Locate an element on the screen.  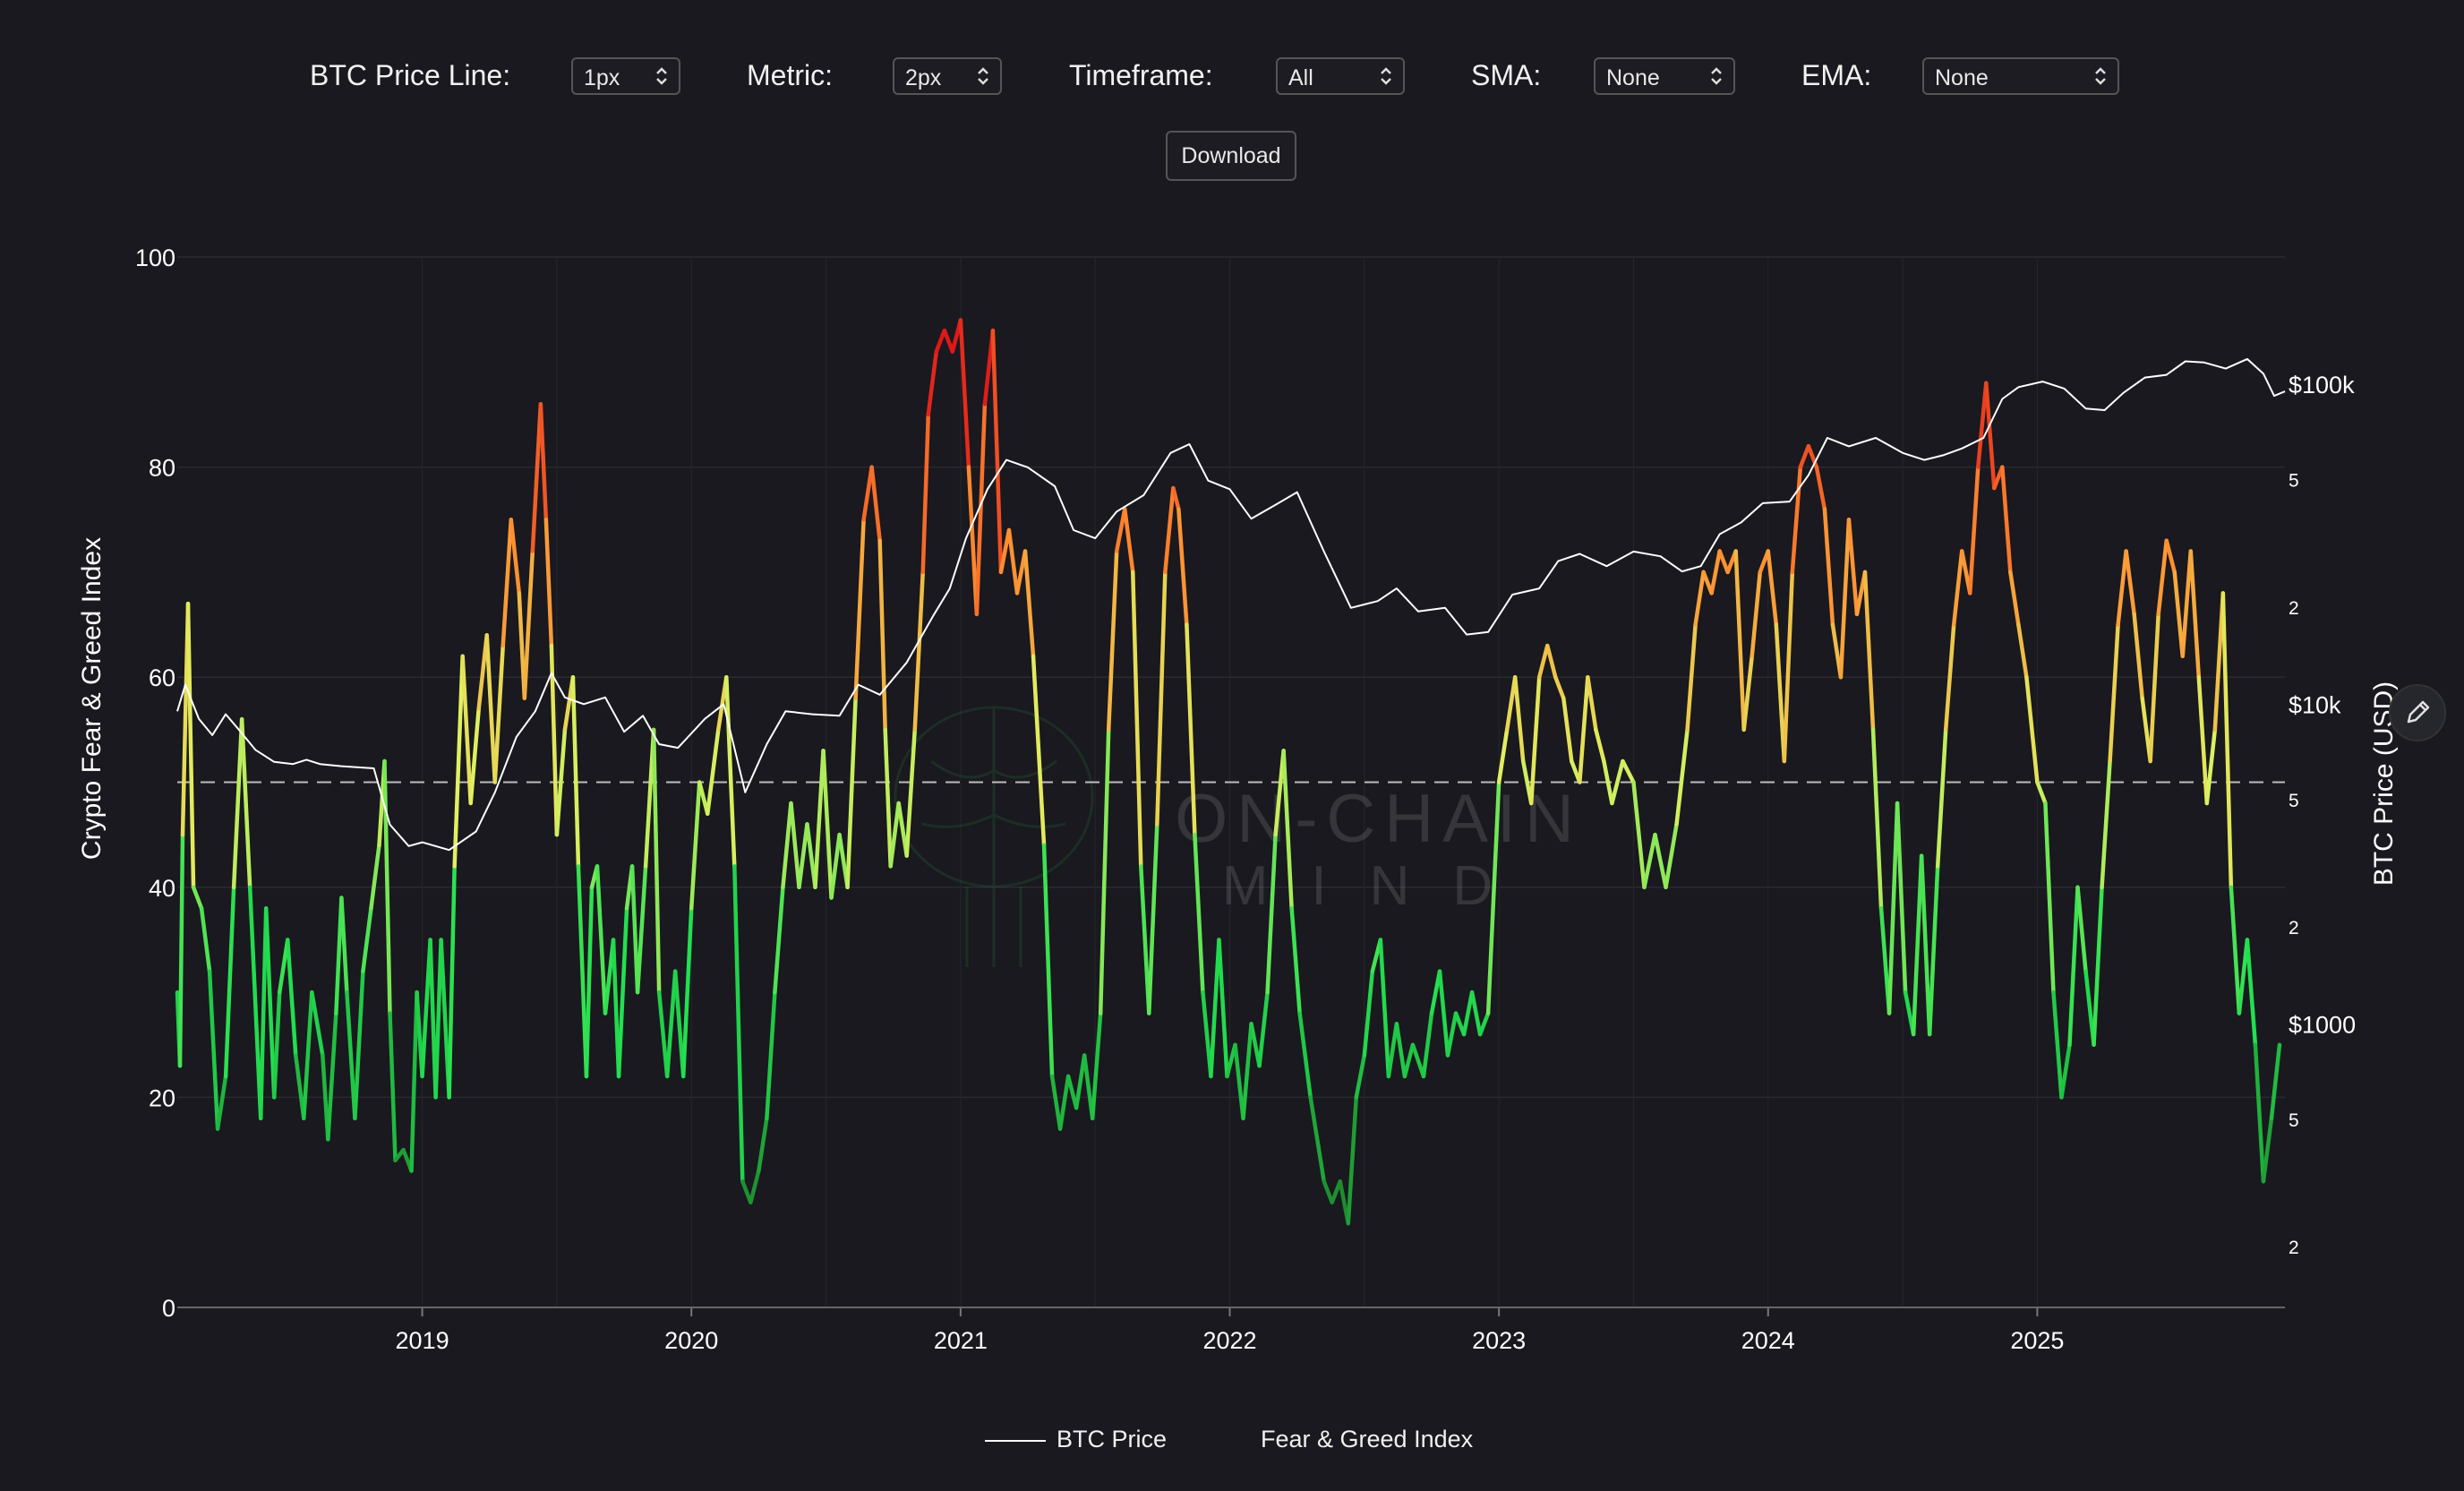
x-tick-label: 2020 is located at coordinates (691, 1340).